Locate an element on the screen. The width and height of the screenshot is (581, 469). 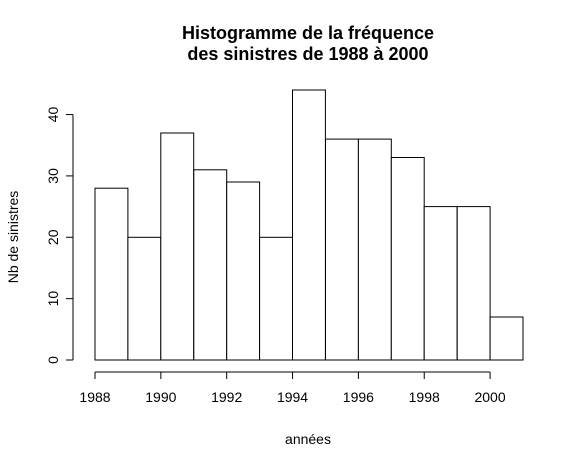
chart-title-line-1: Histogramme de la fréquence is located at coordinates (308, 33).